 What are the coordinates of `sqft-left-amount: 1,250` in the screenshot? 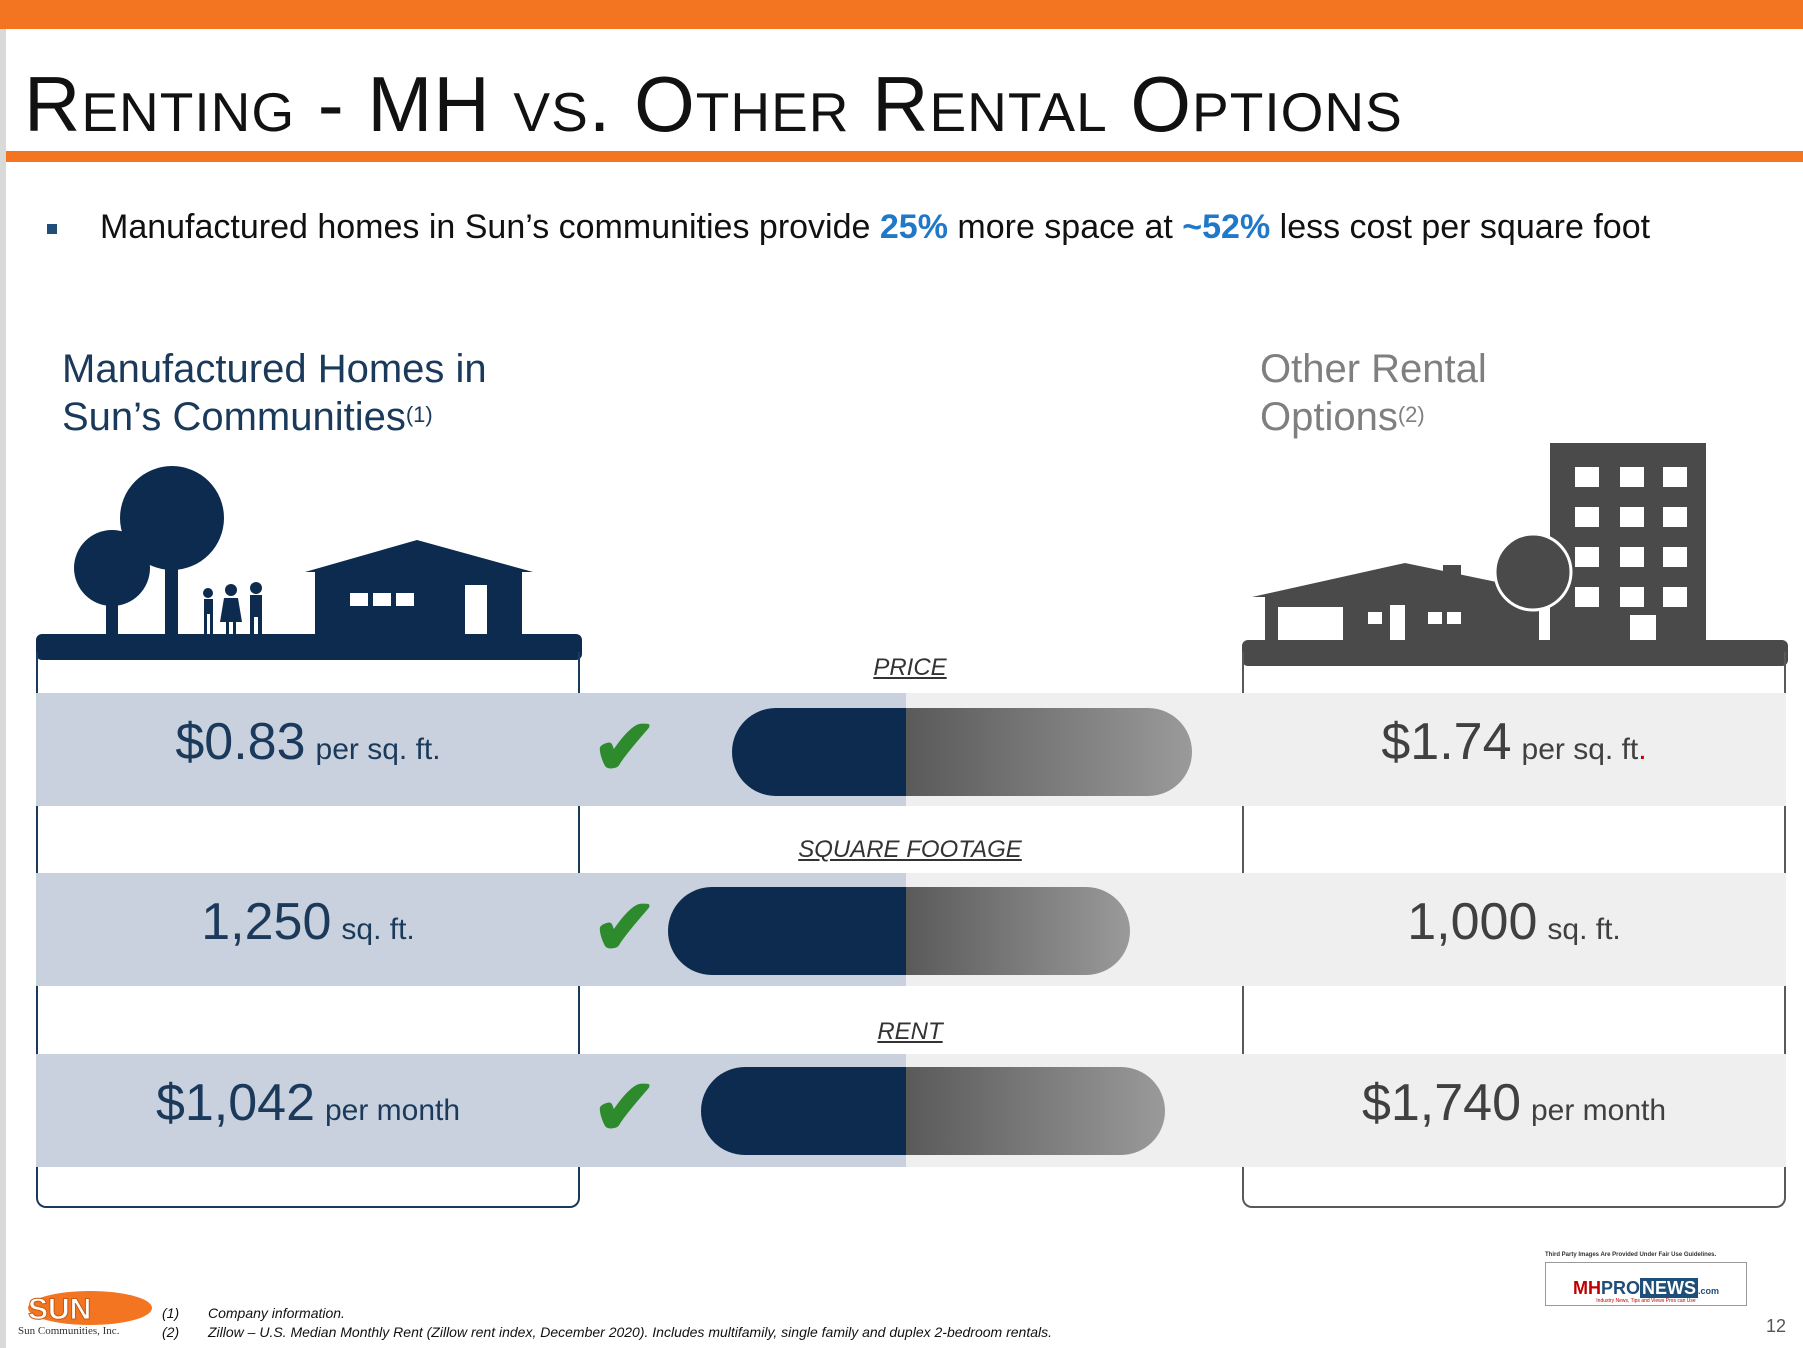 It's located at (266, 922).